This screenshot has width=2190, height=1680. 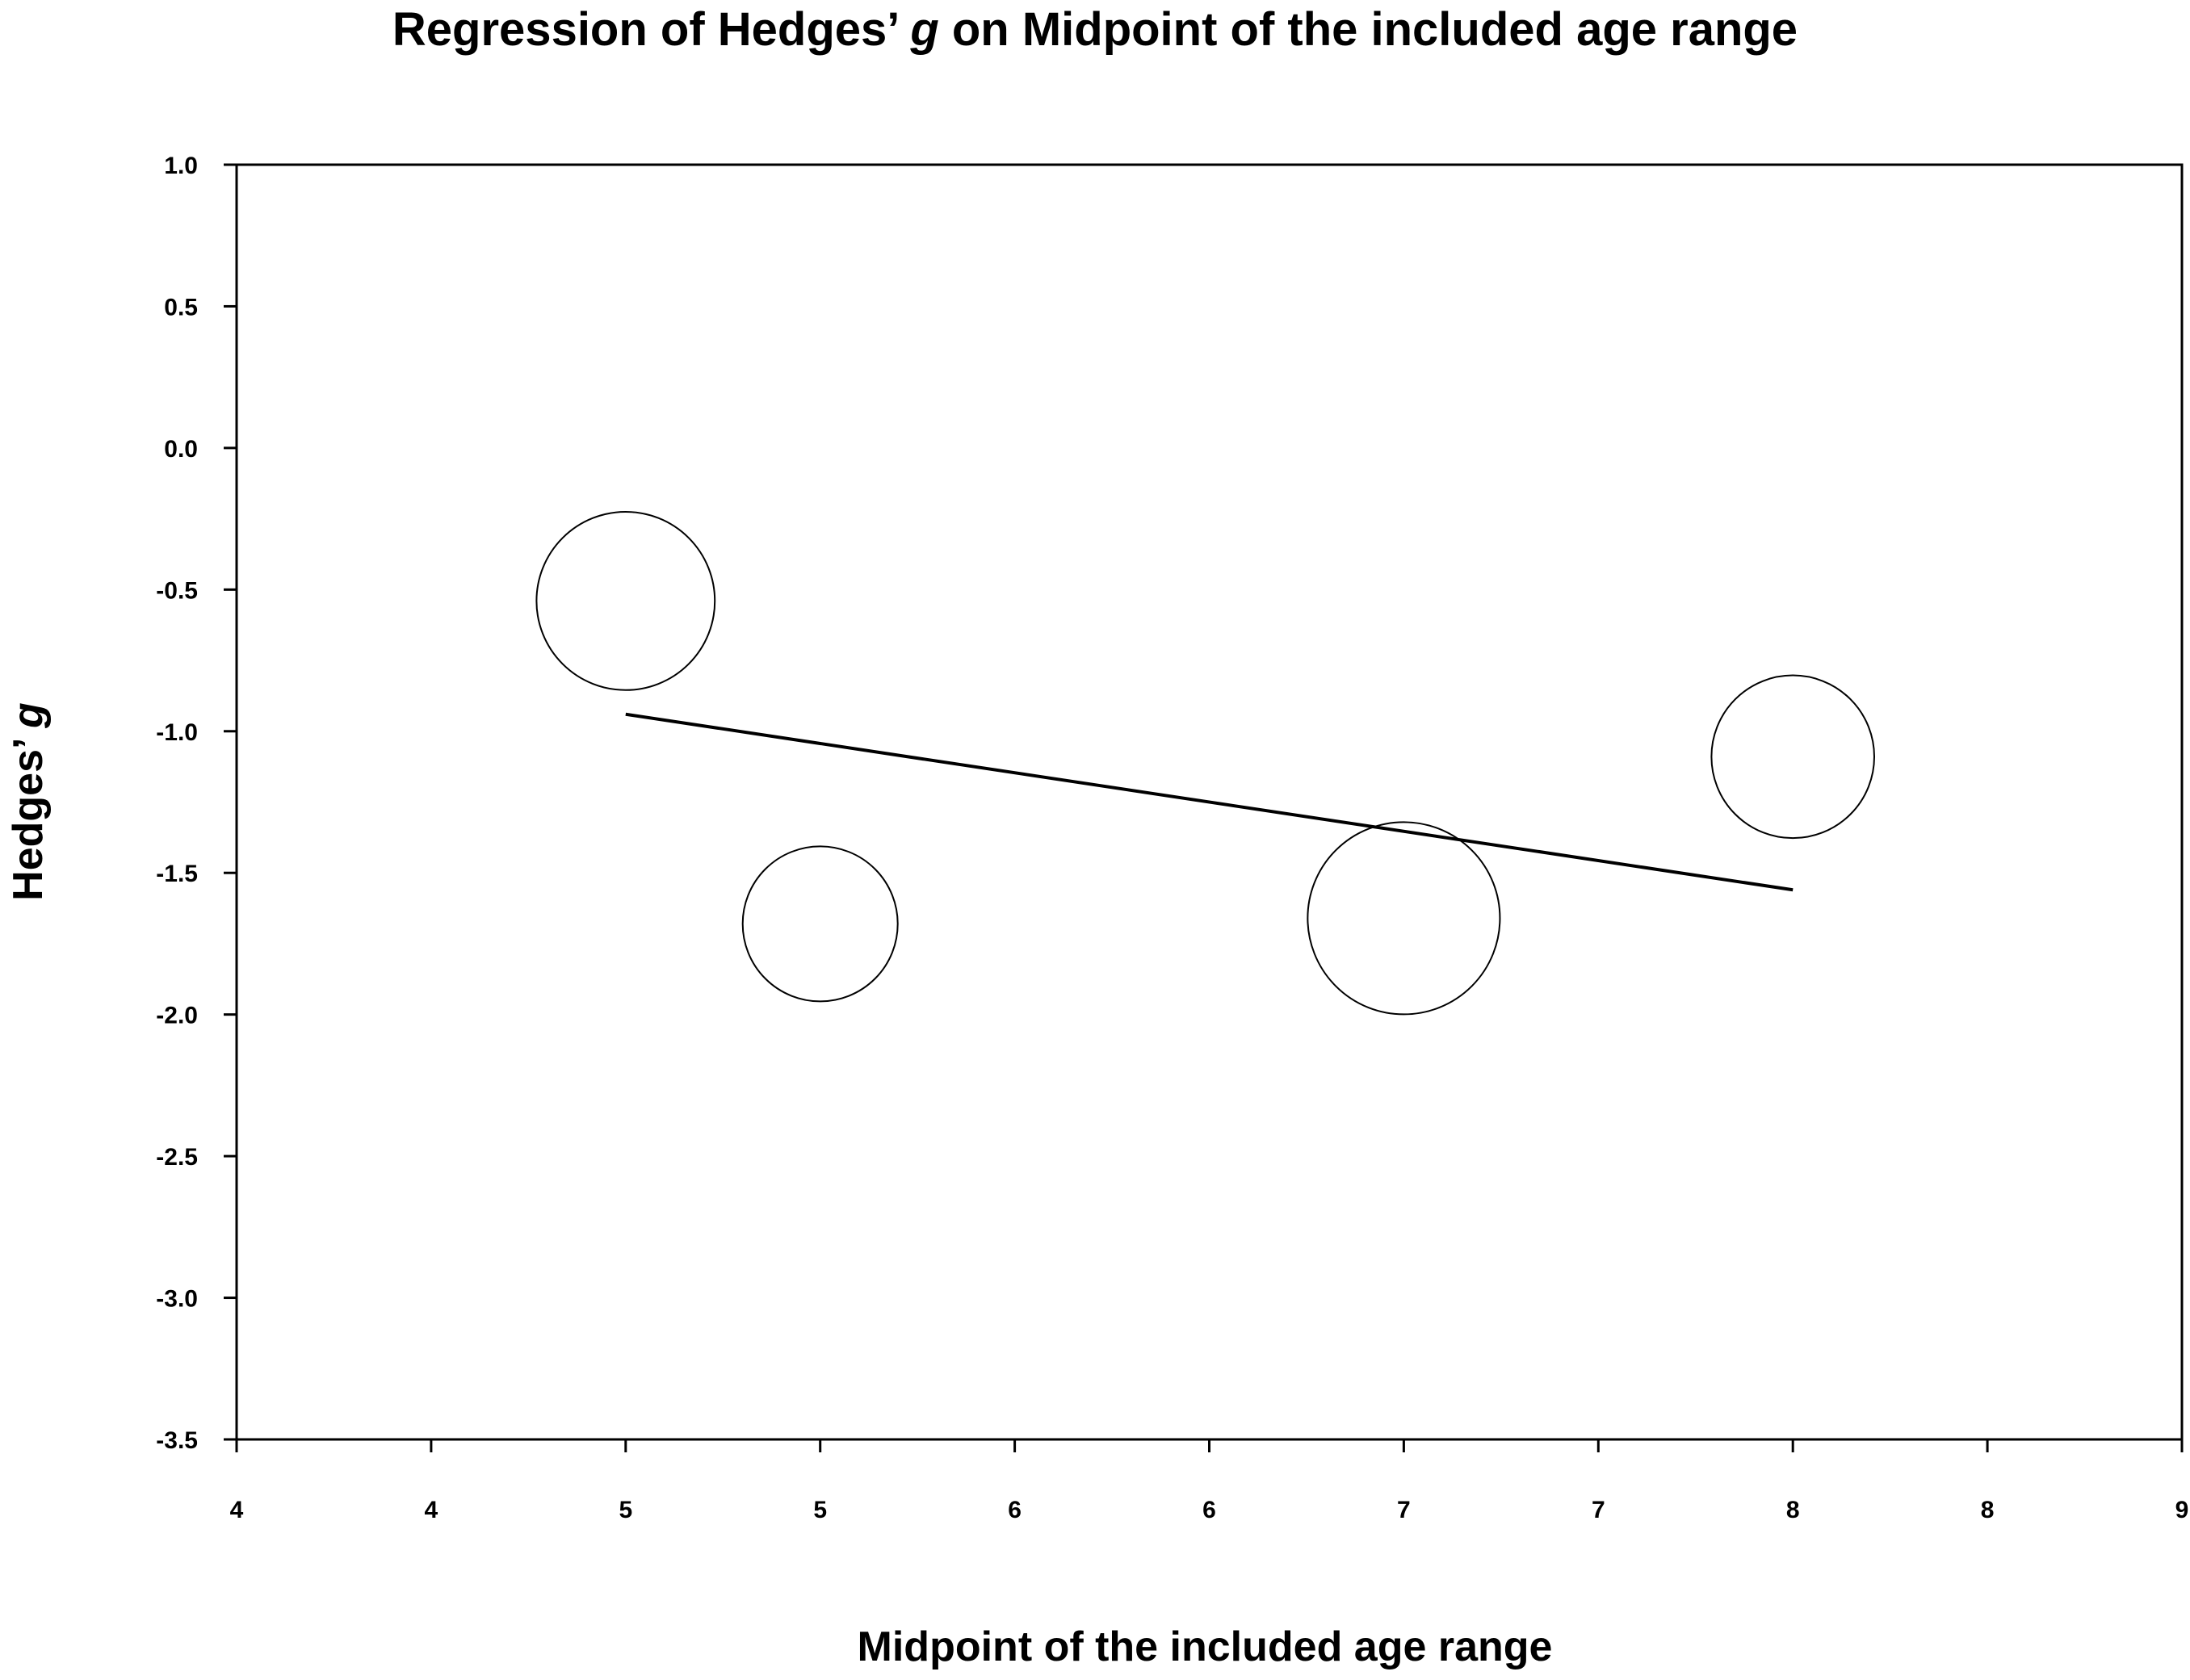 I want to click on y-tick-label: 1.0, so click(x=181, y=166).